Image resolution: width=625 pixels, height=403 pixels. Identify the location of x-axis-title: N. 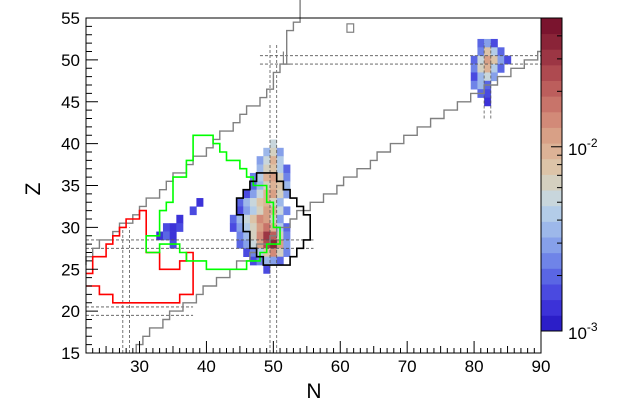
(313, 391).